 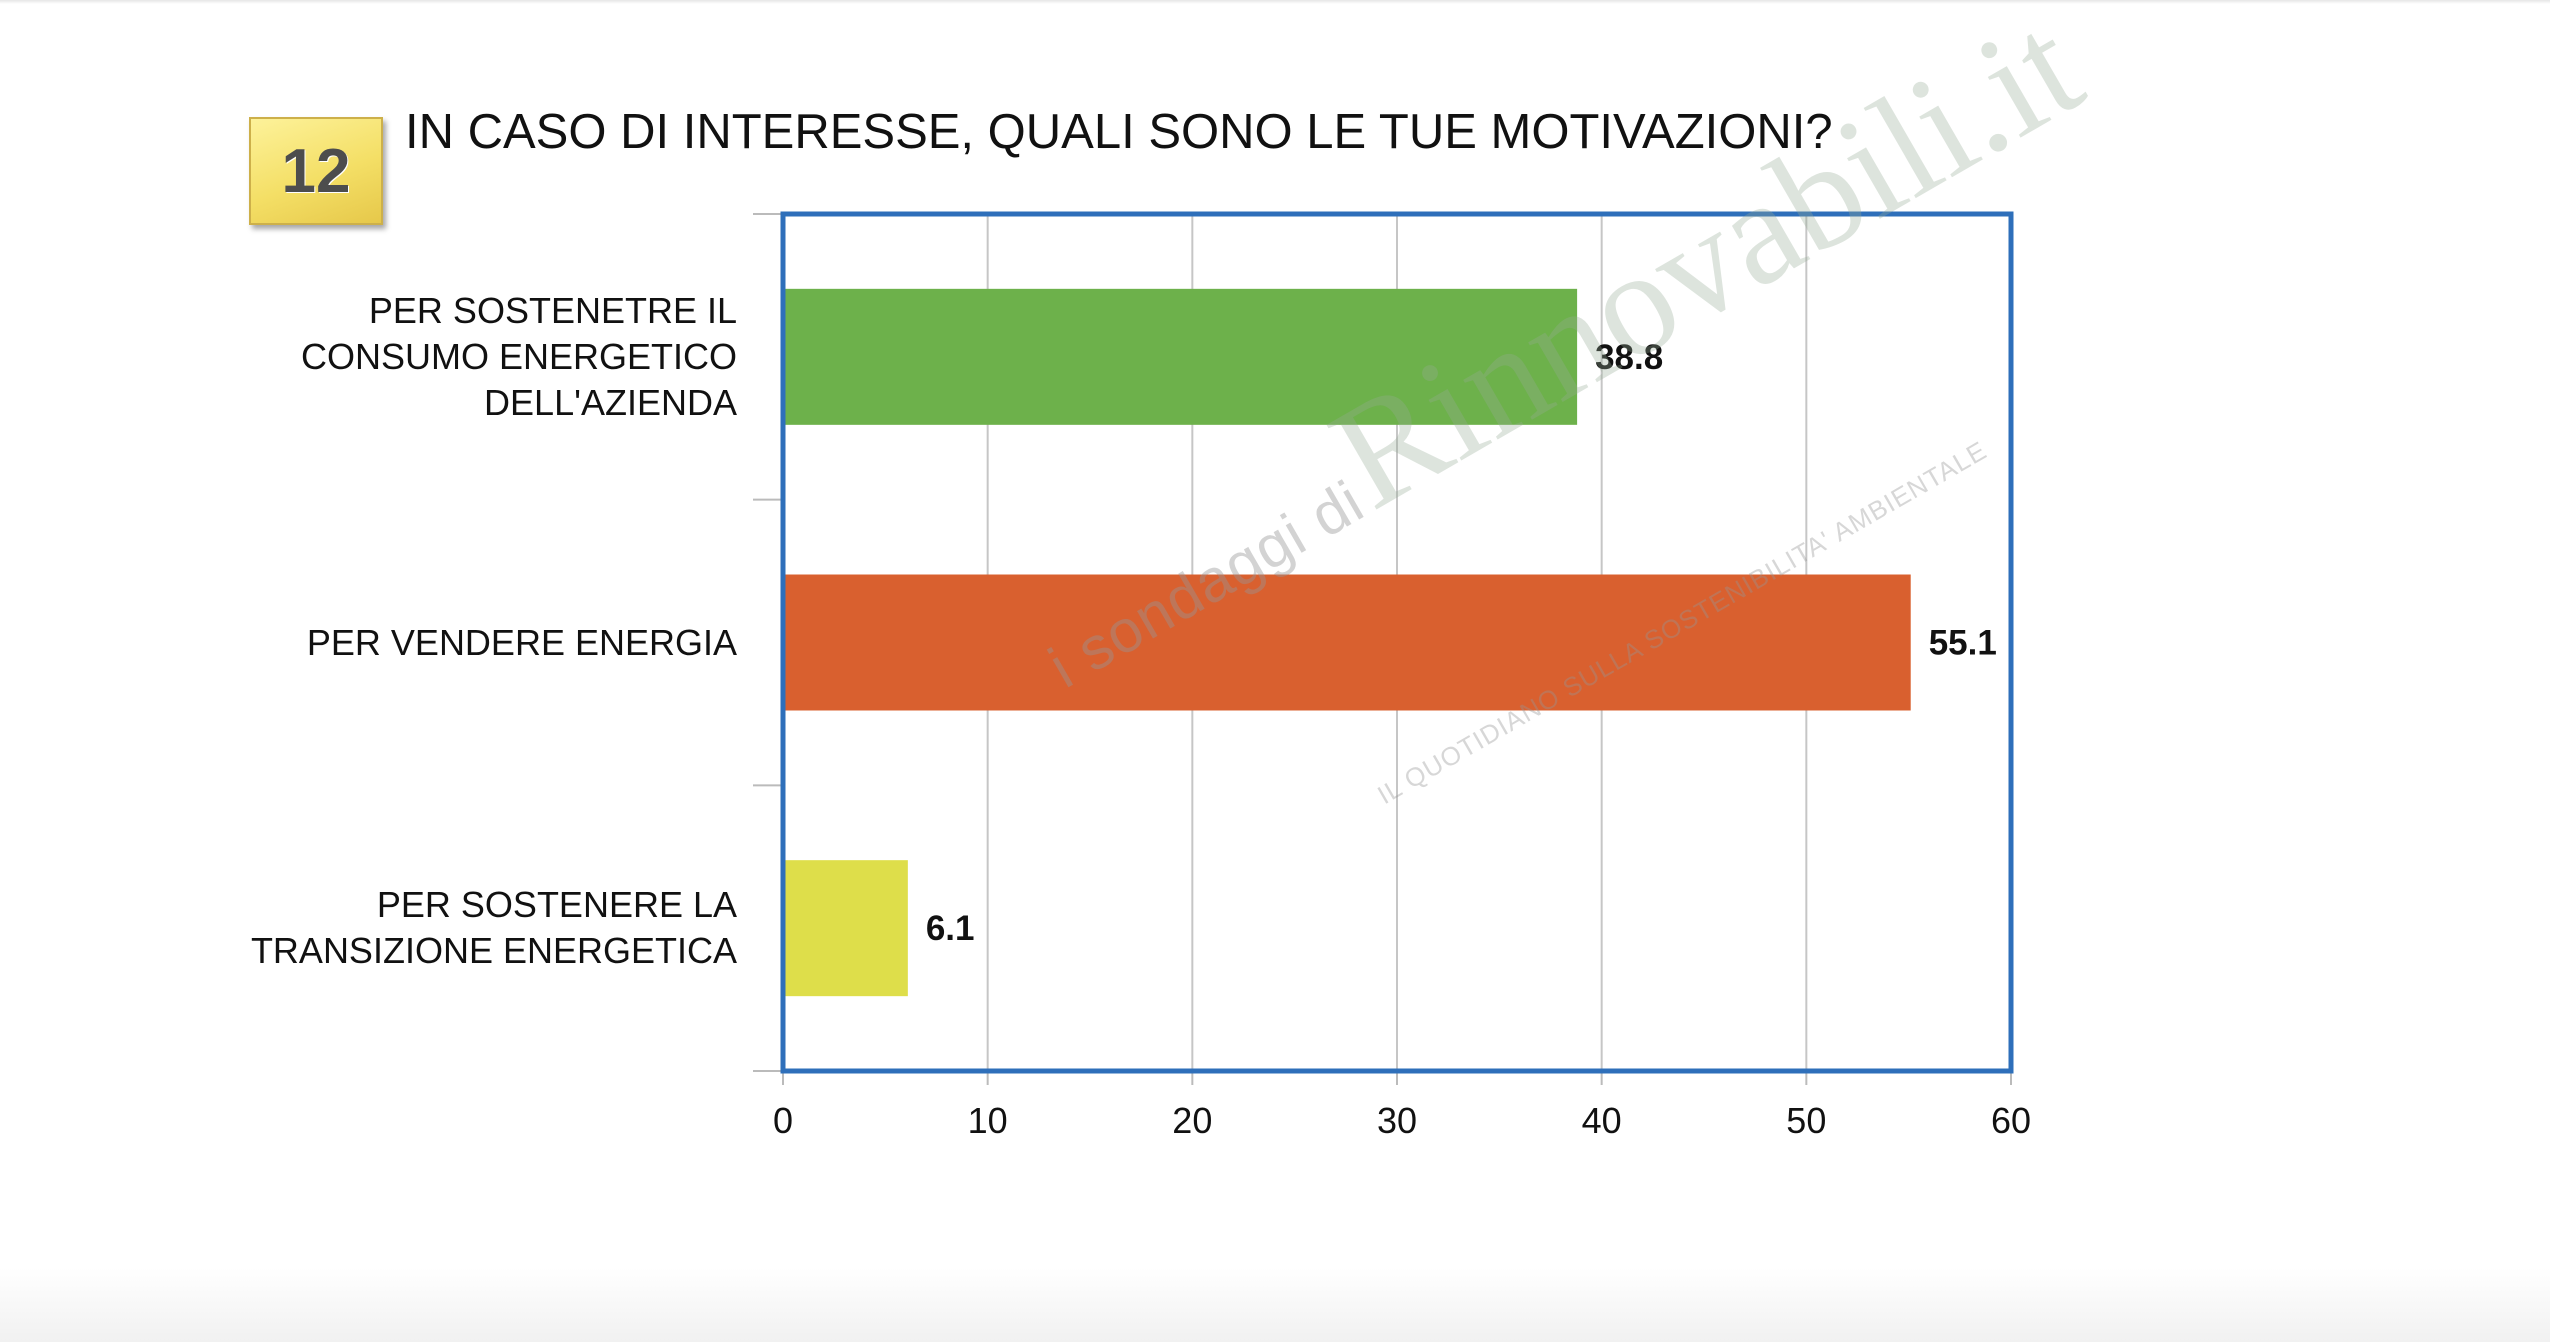 What do you see at coordinates (1397, 1120) in the screenshot?
I see `x-tick-label: 30` at bounding box center [1397, 1120].